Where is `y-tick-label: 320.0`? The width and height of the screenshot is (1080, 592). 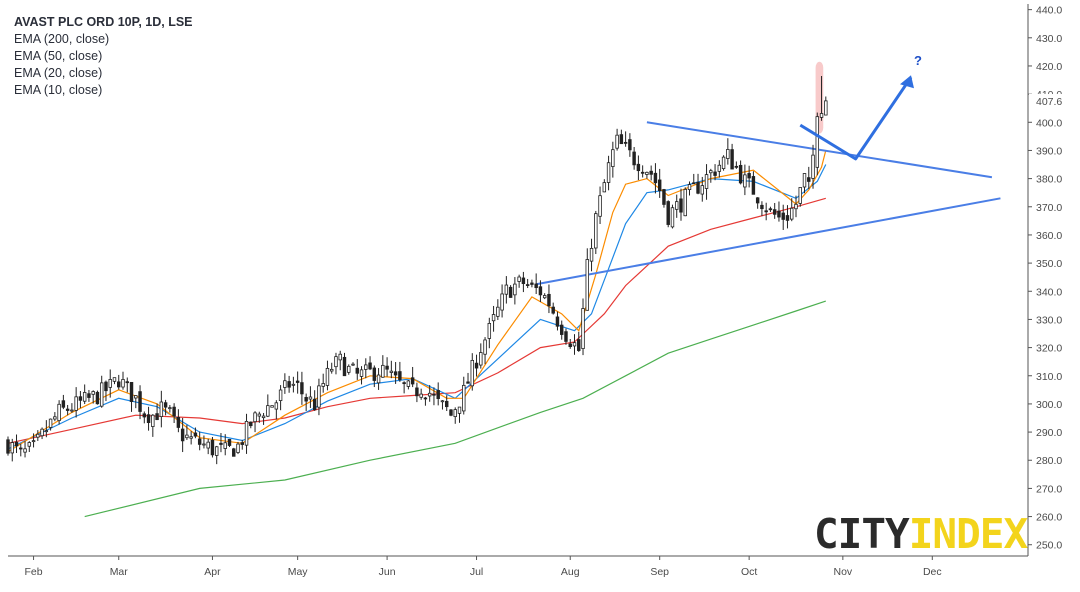
y-tick-label: 320.0 is located at coordinates (1049, 349).